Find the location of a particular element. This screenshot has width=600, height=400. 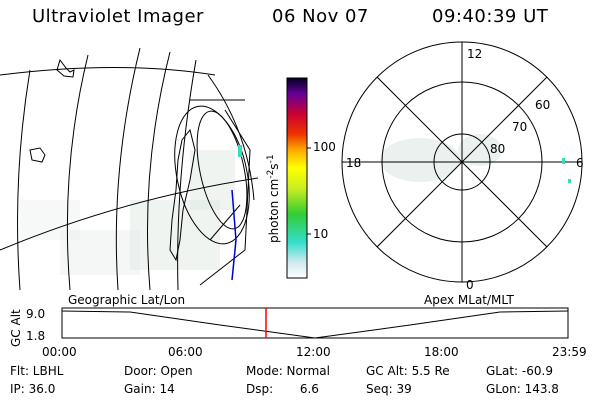

mlt-0-label: 0 is located at coordinates (470, 285).